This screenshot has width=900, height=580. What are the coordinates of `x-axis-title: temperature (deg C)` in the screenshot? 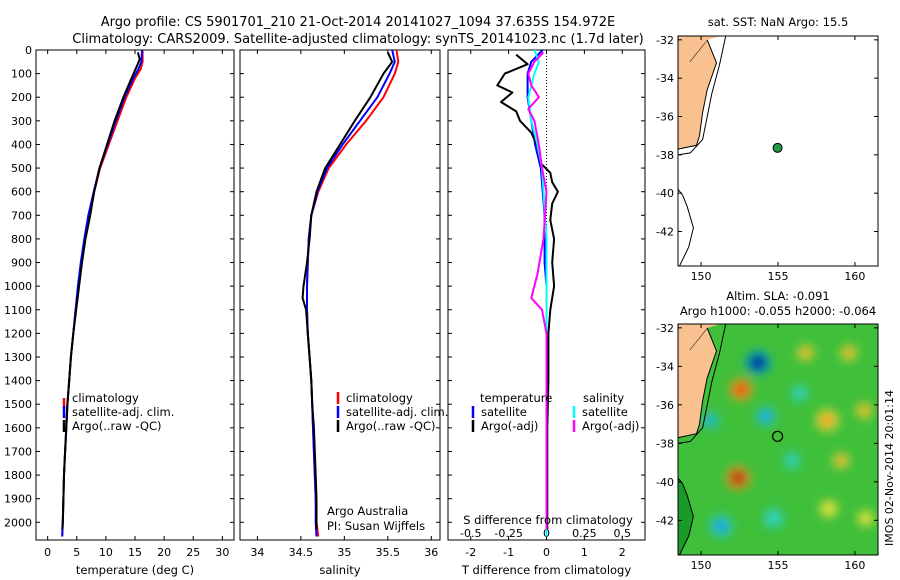 It's located at (135, 570).